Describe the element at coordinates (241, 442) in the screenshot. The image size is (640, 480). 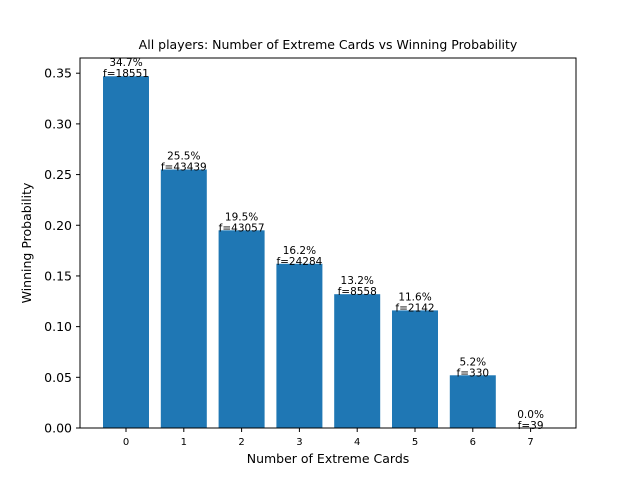
I see `x-tick-label-2: 2` at that location.